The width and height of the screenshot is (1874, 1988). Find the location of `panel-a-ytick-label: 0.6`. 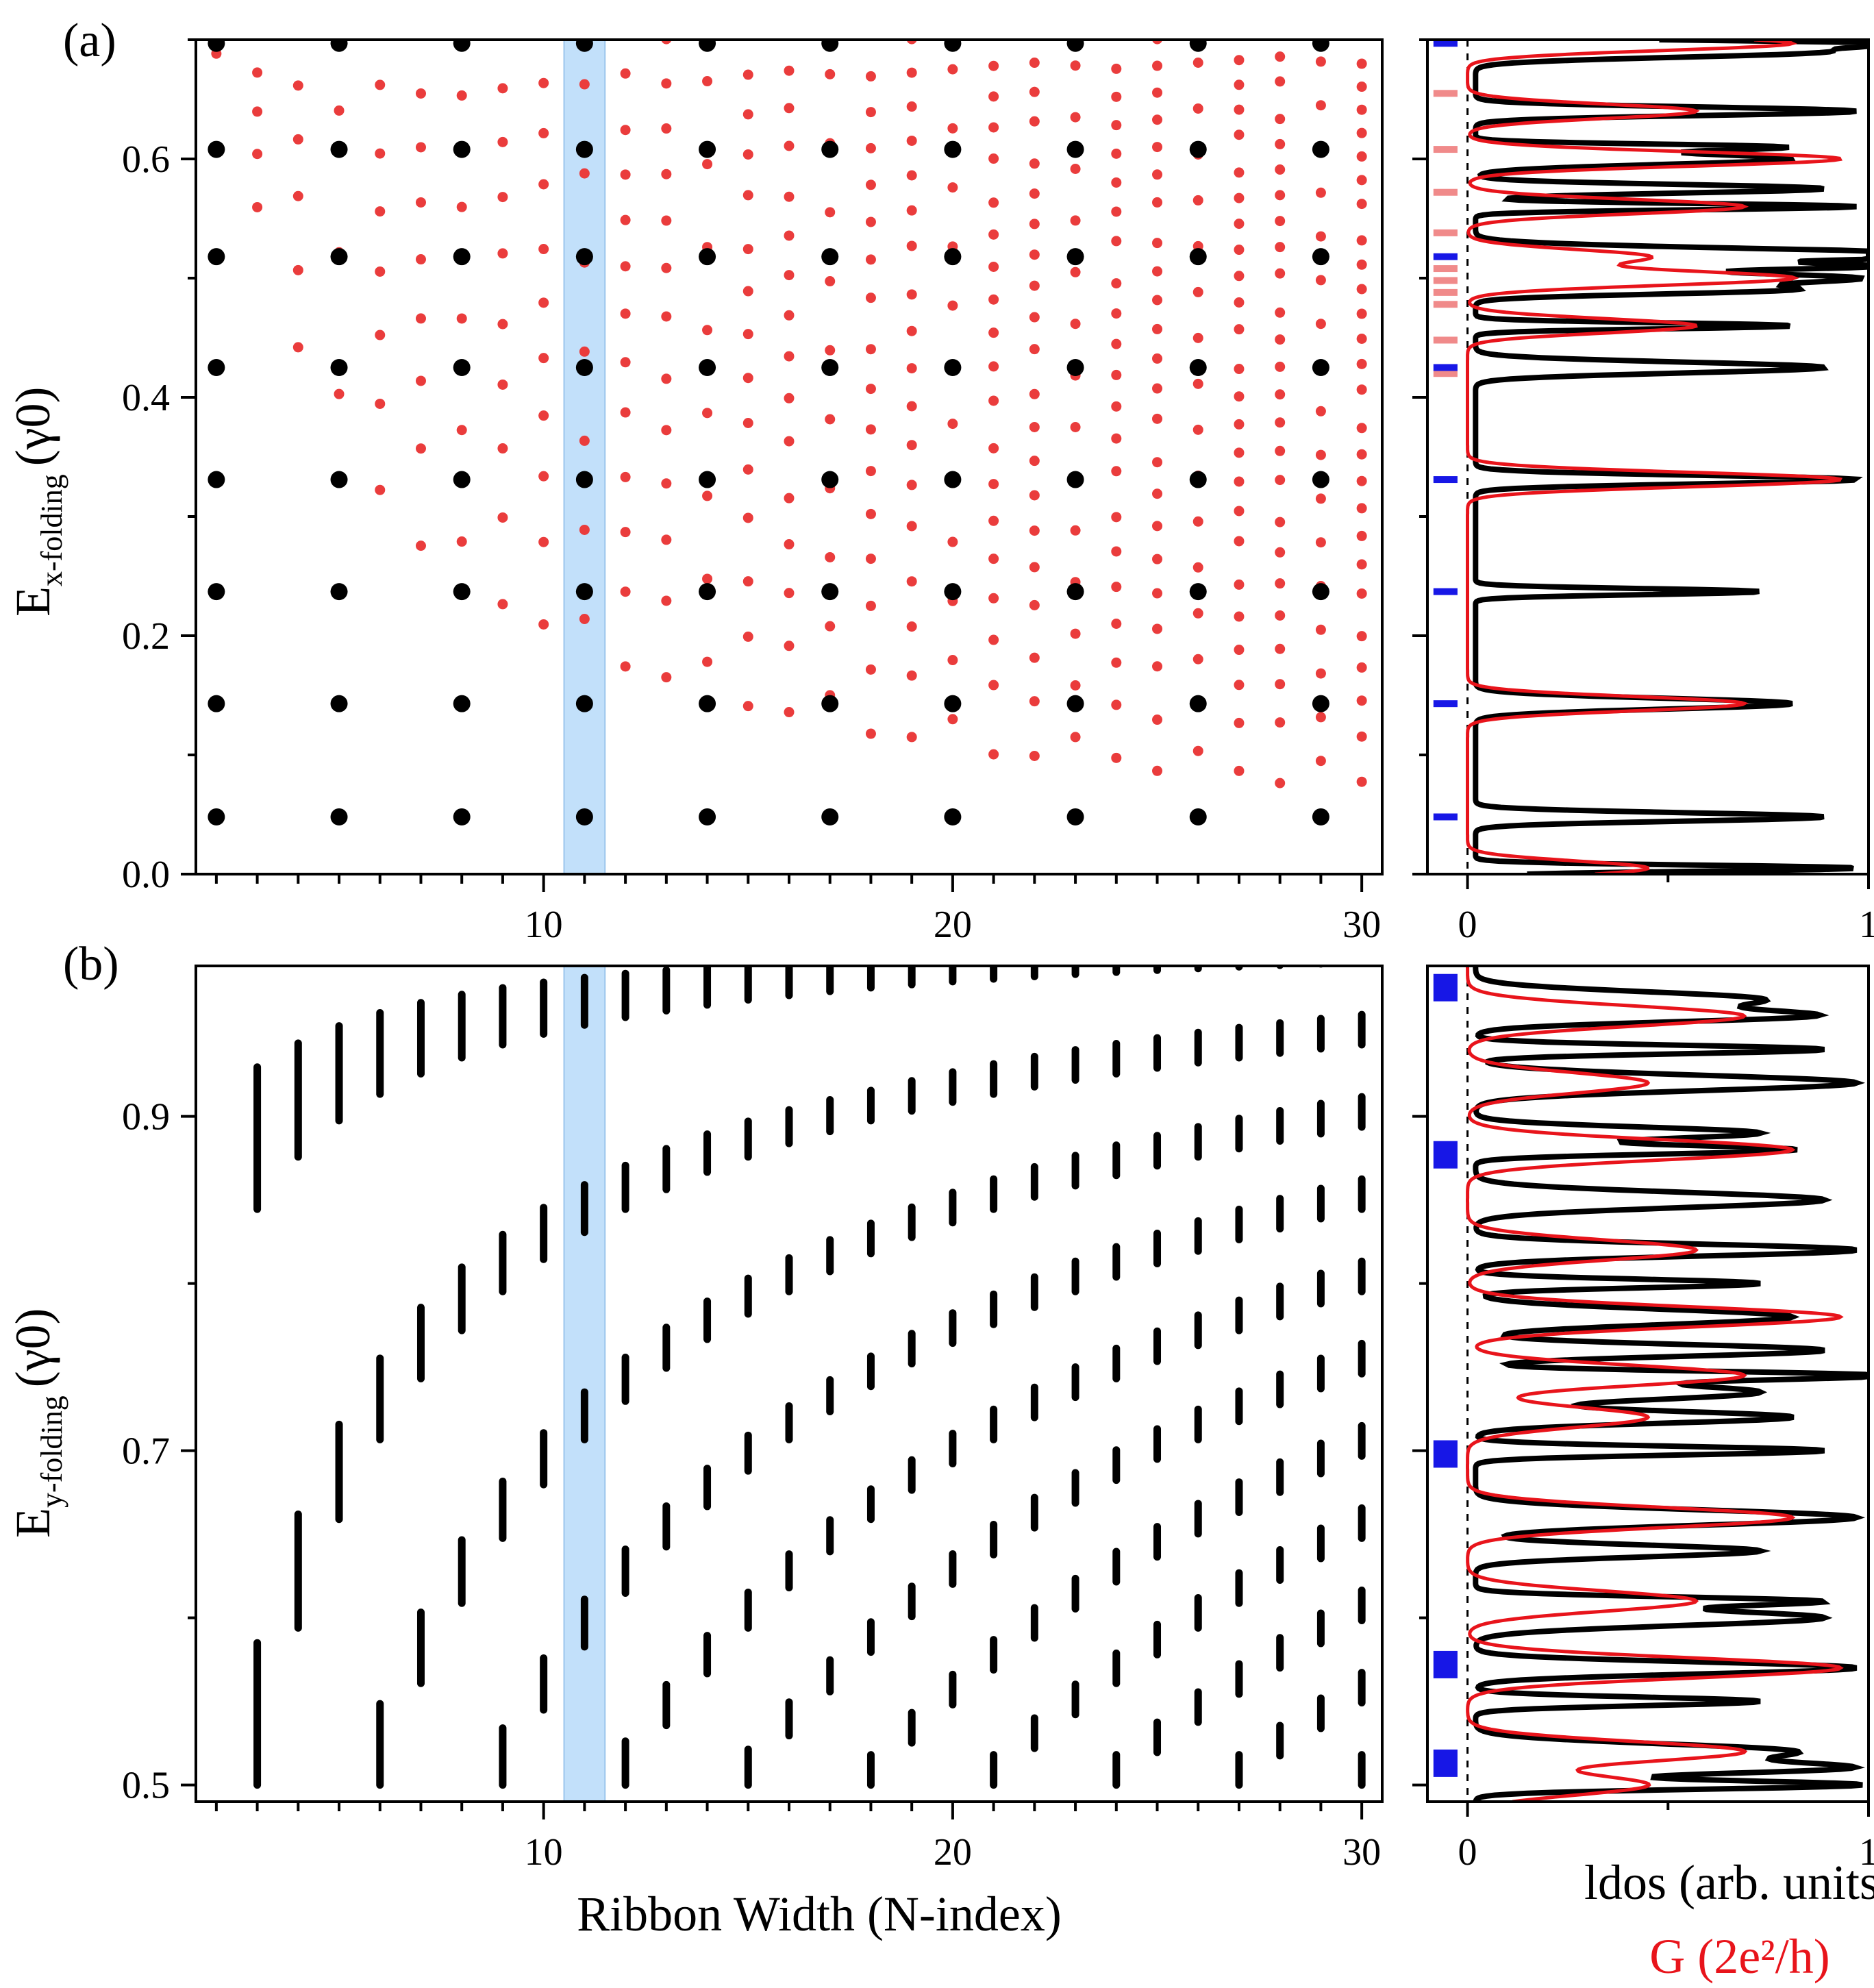

panel-a-ytick-label: 0.6 is located at coordinates (146, 159).